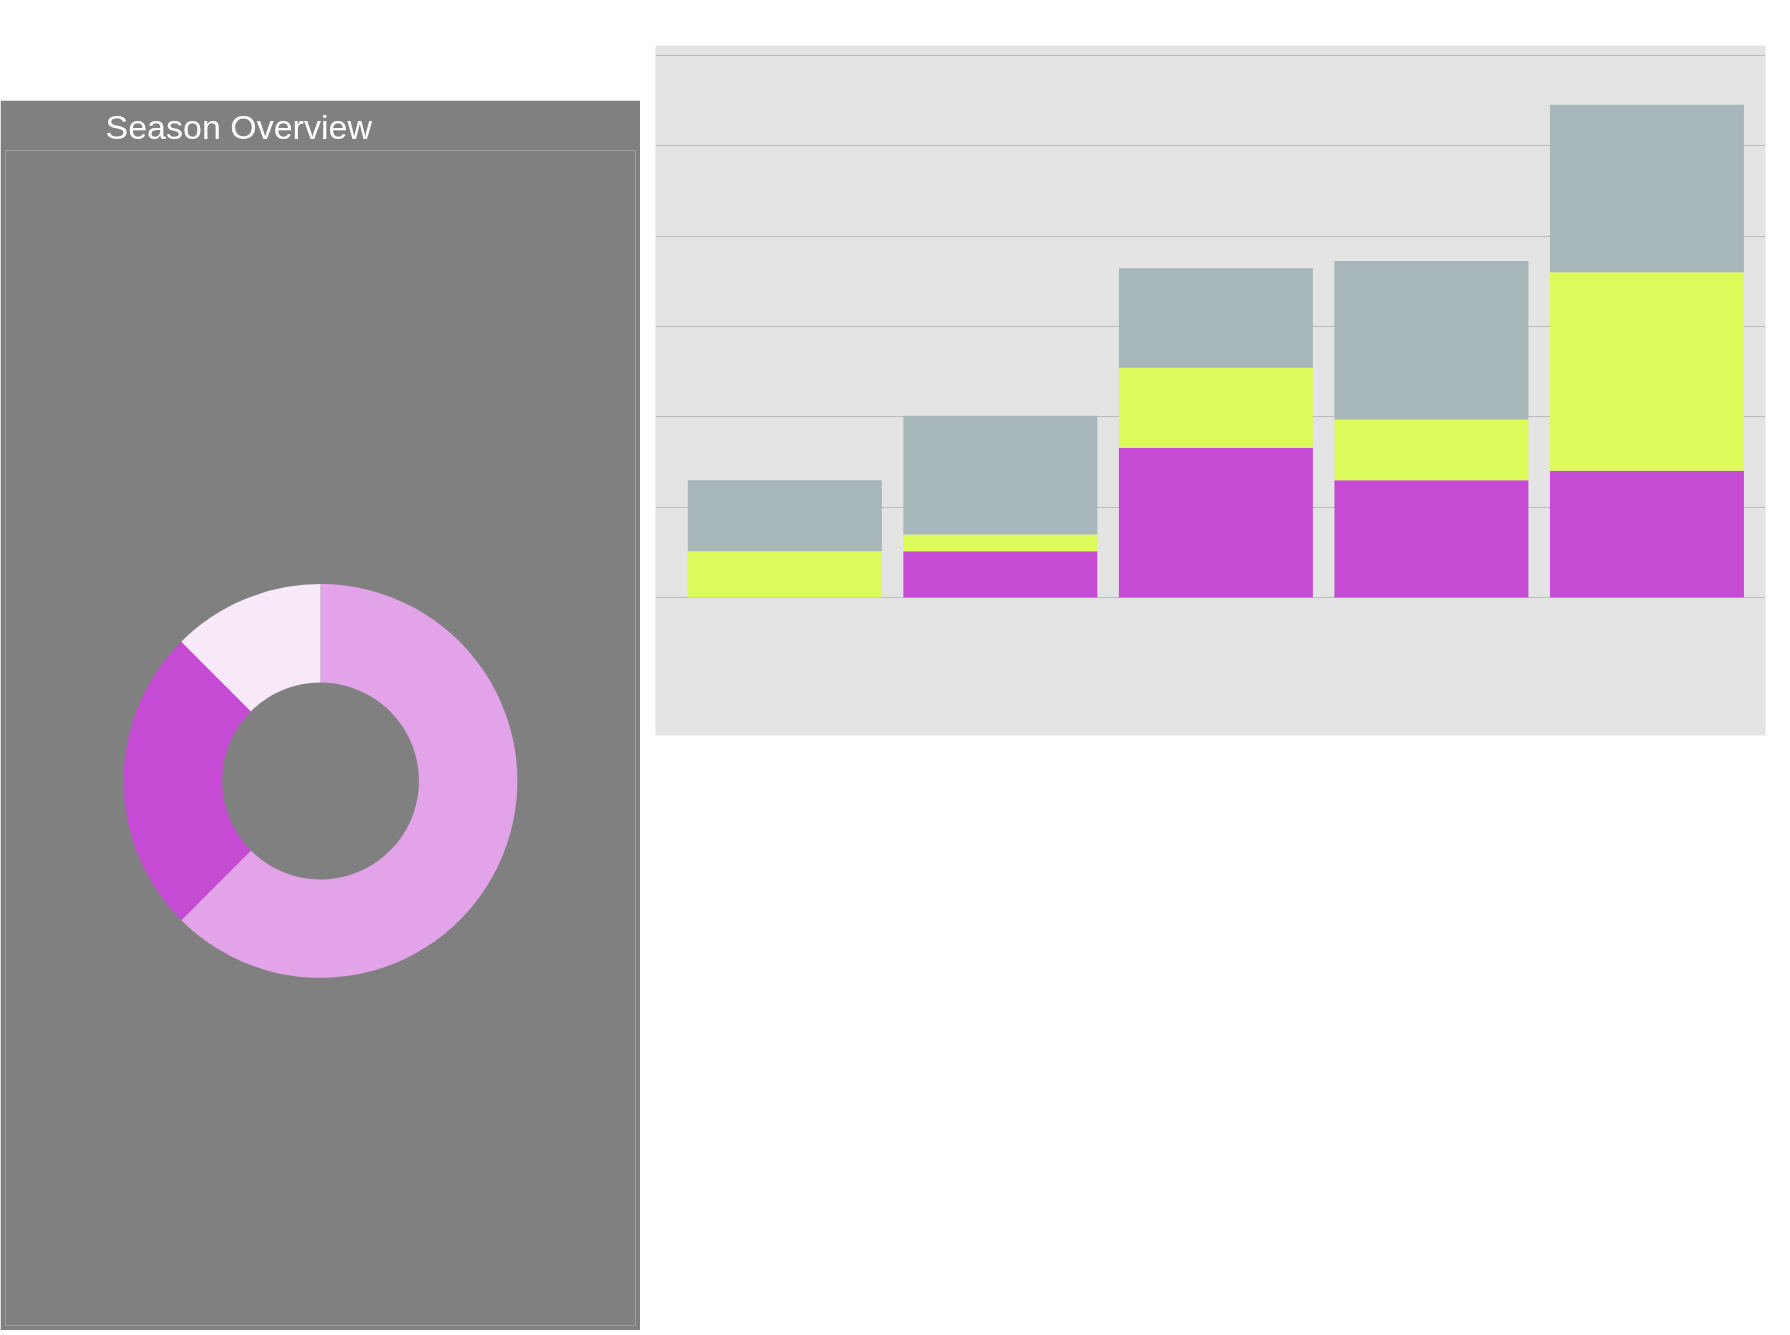 Image resolution: width=1790 pixels, height=1335 pixels. I want to click on chart-title: Season Overview, so click(239, 126).